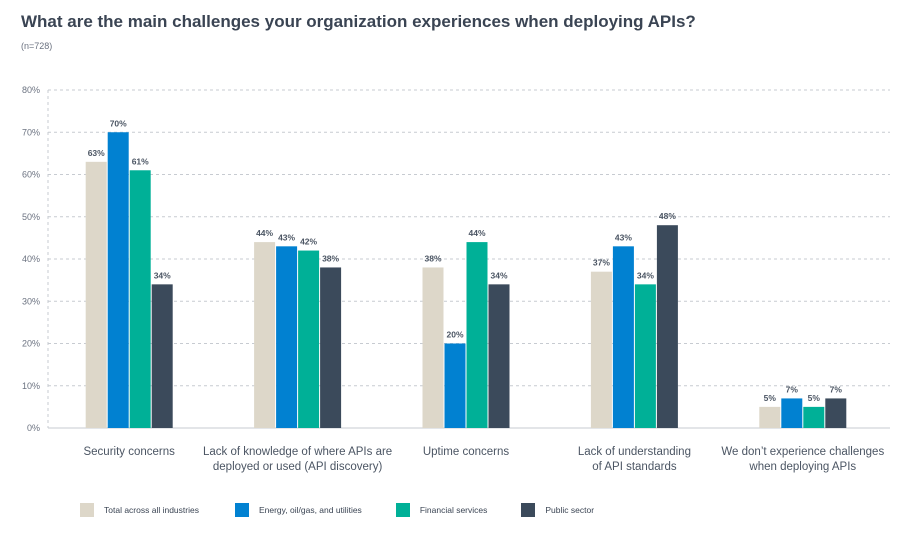  What do you see at coordinates (601, 263) in the screenshot?
I see `data-label: 37%` at bounding box center [601, 263].